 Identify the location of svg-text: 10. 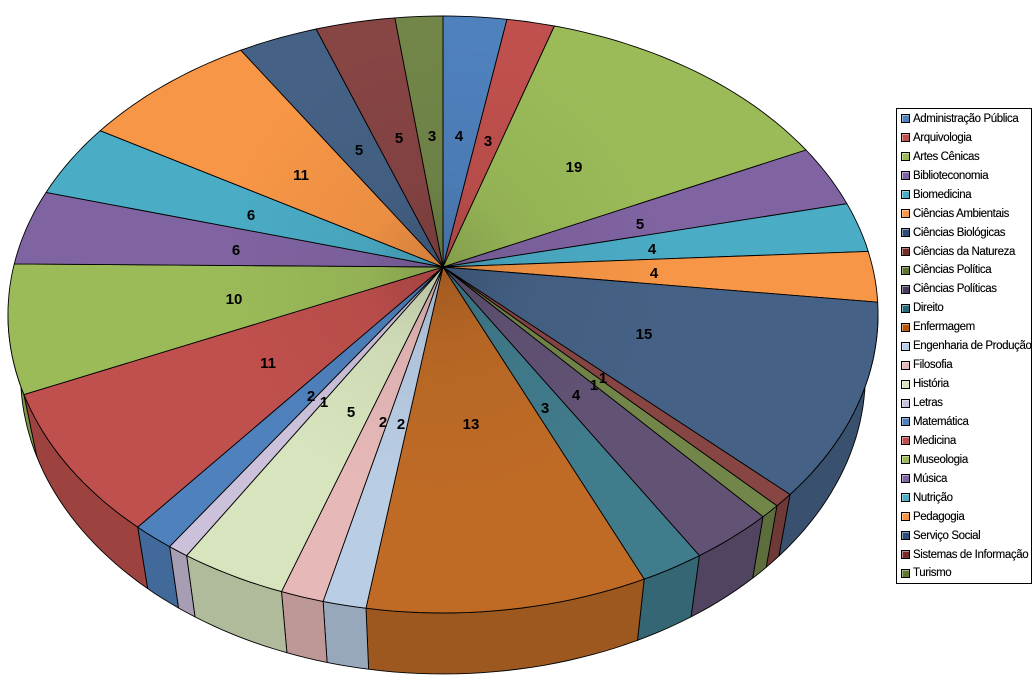
(234, 299).